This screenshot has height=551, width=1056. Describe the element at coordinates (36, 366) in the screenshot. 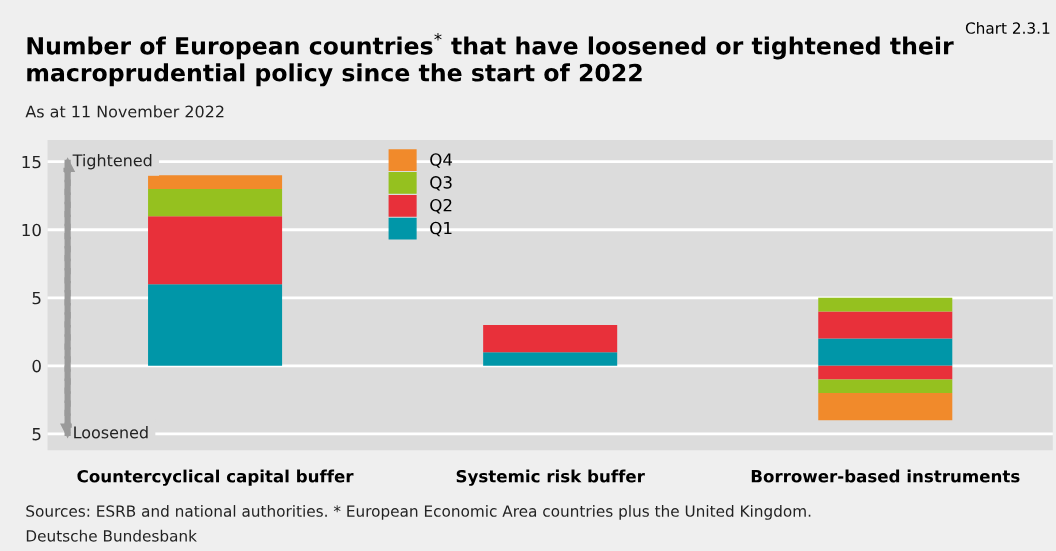

I see `y-tick-label: 0` at that location.